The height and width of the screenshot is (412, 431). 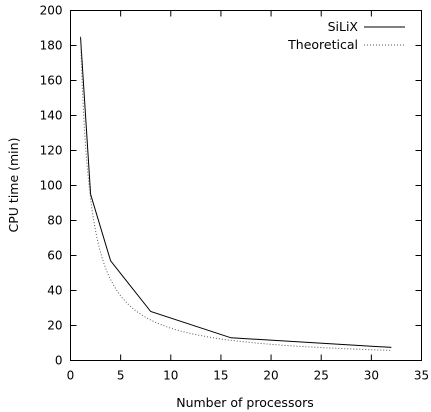 What do you see at coordinates (54, 291) in the screenshot?
I see `y-tick-label: 40` at bounding box center [54, 291].